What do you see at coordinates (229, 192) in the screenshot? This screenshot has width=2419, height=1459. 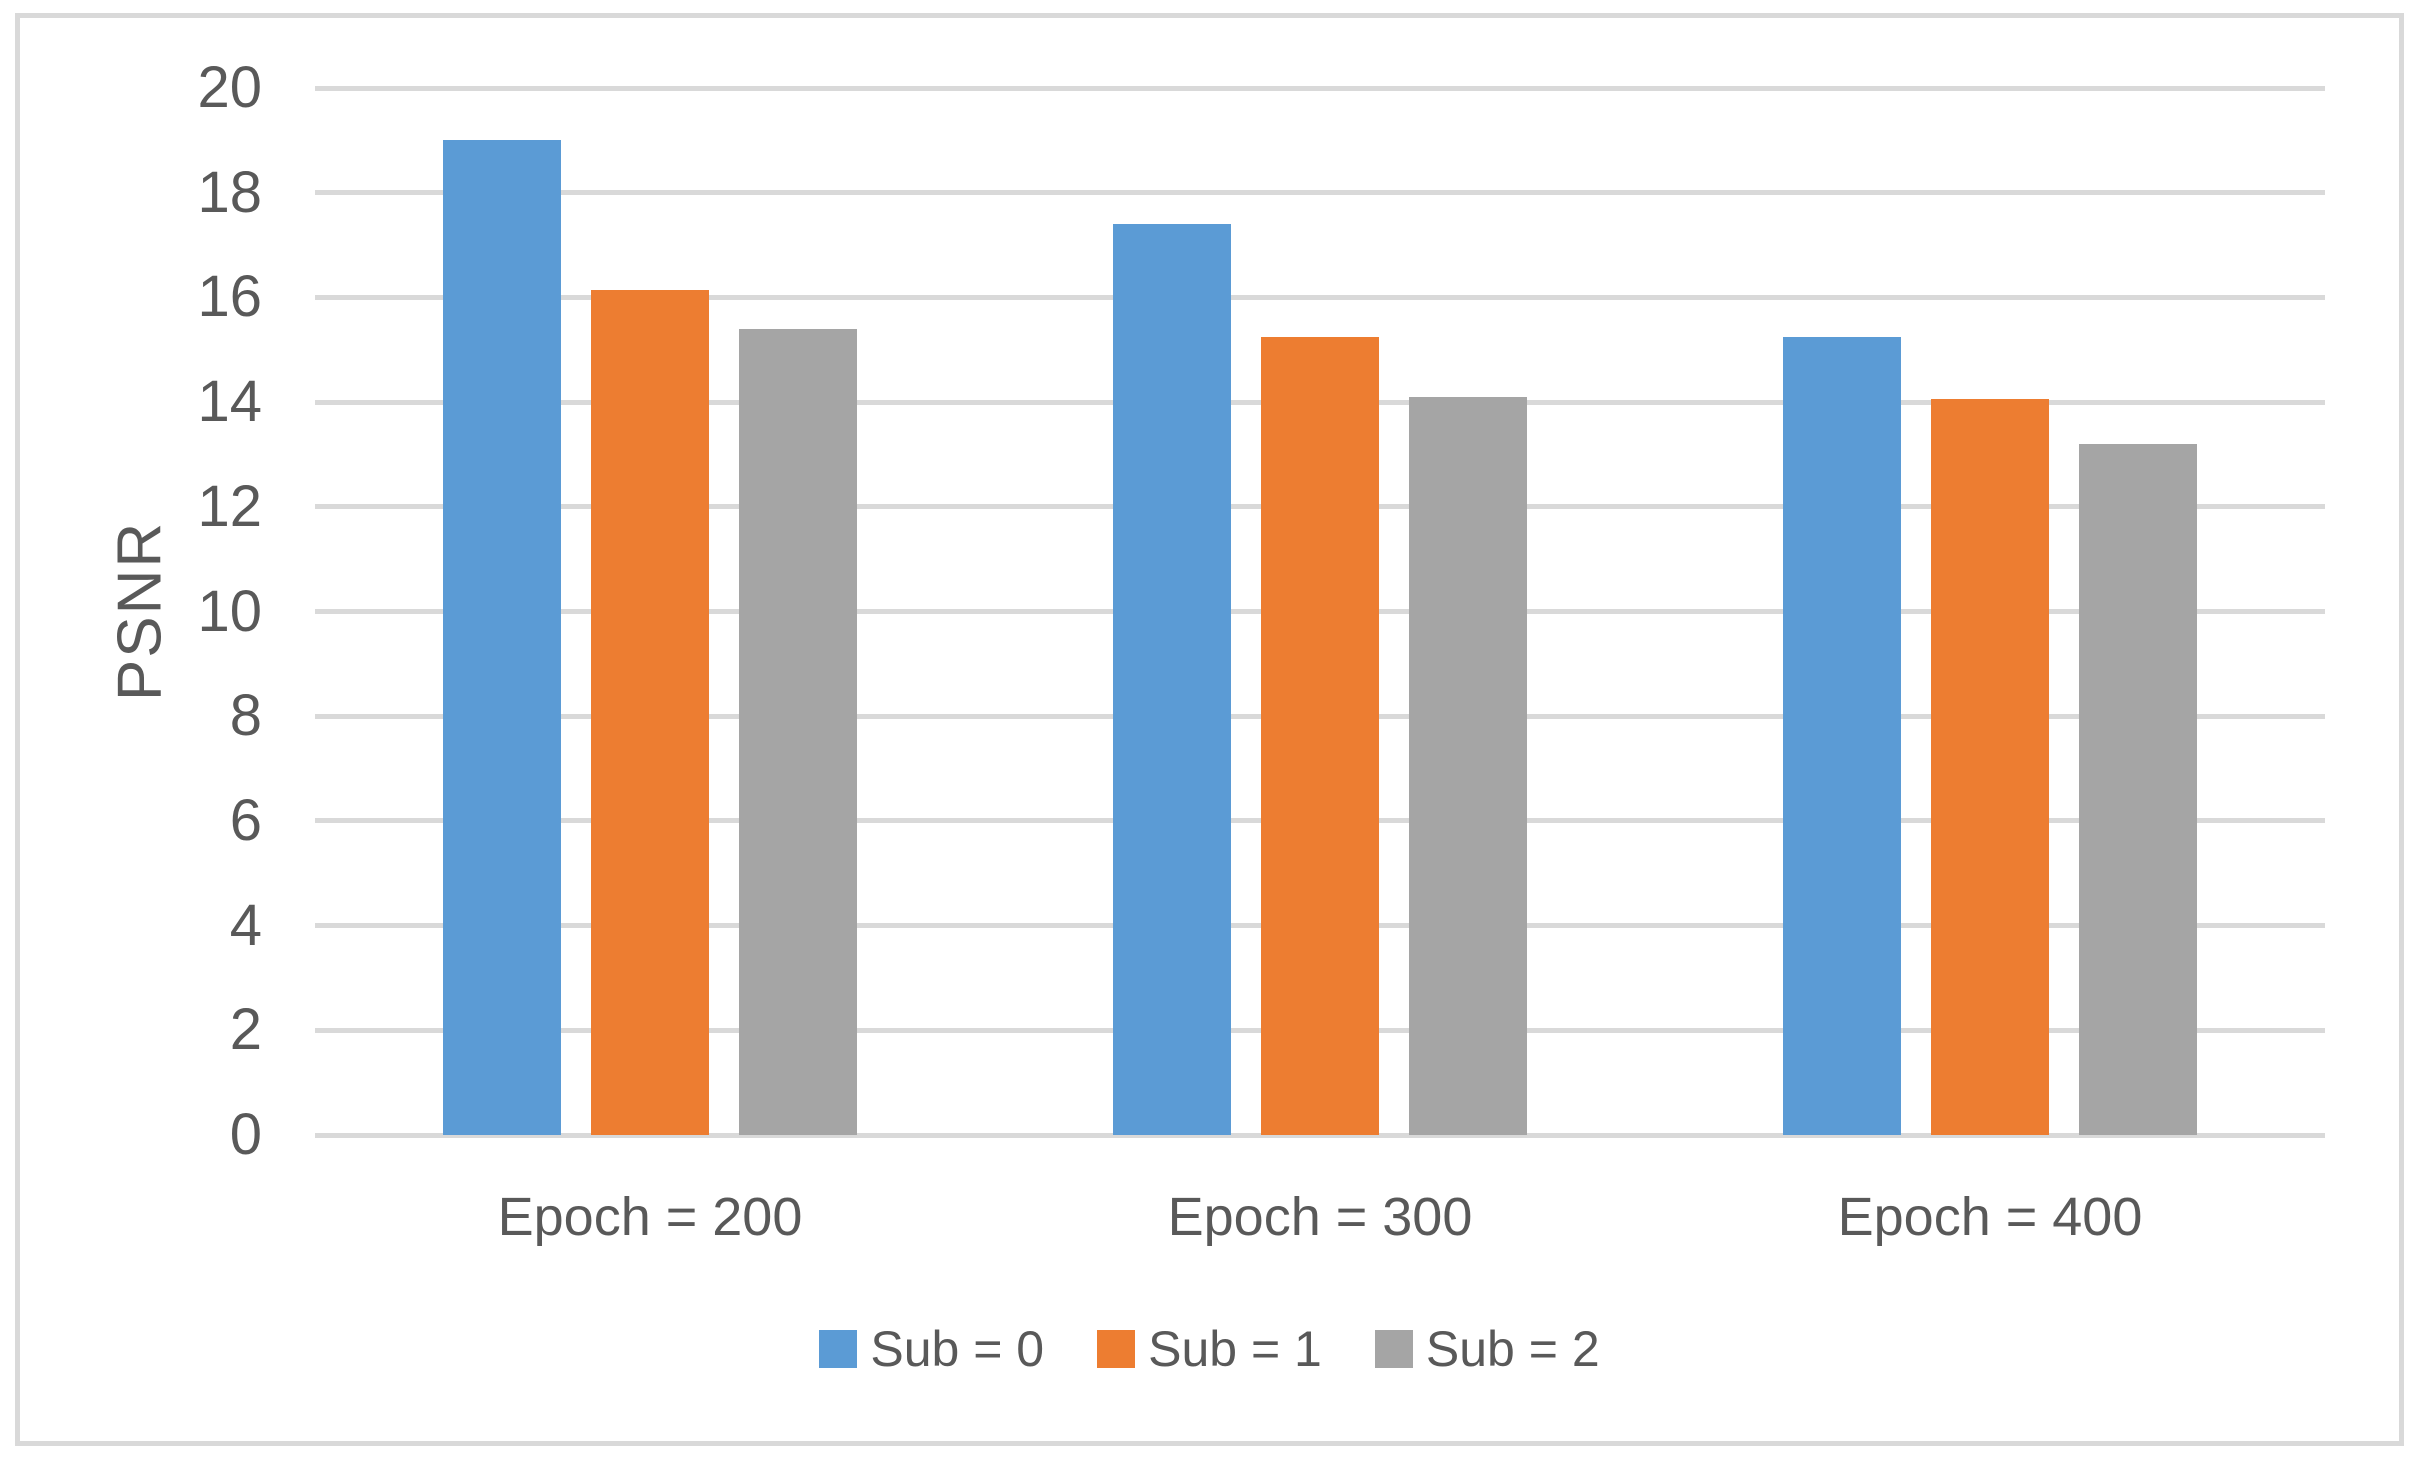 I see `y-tick-label: 18` at bounding box center [229, 192].